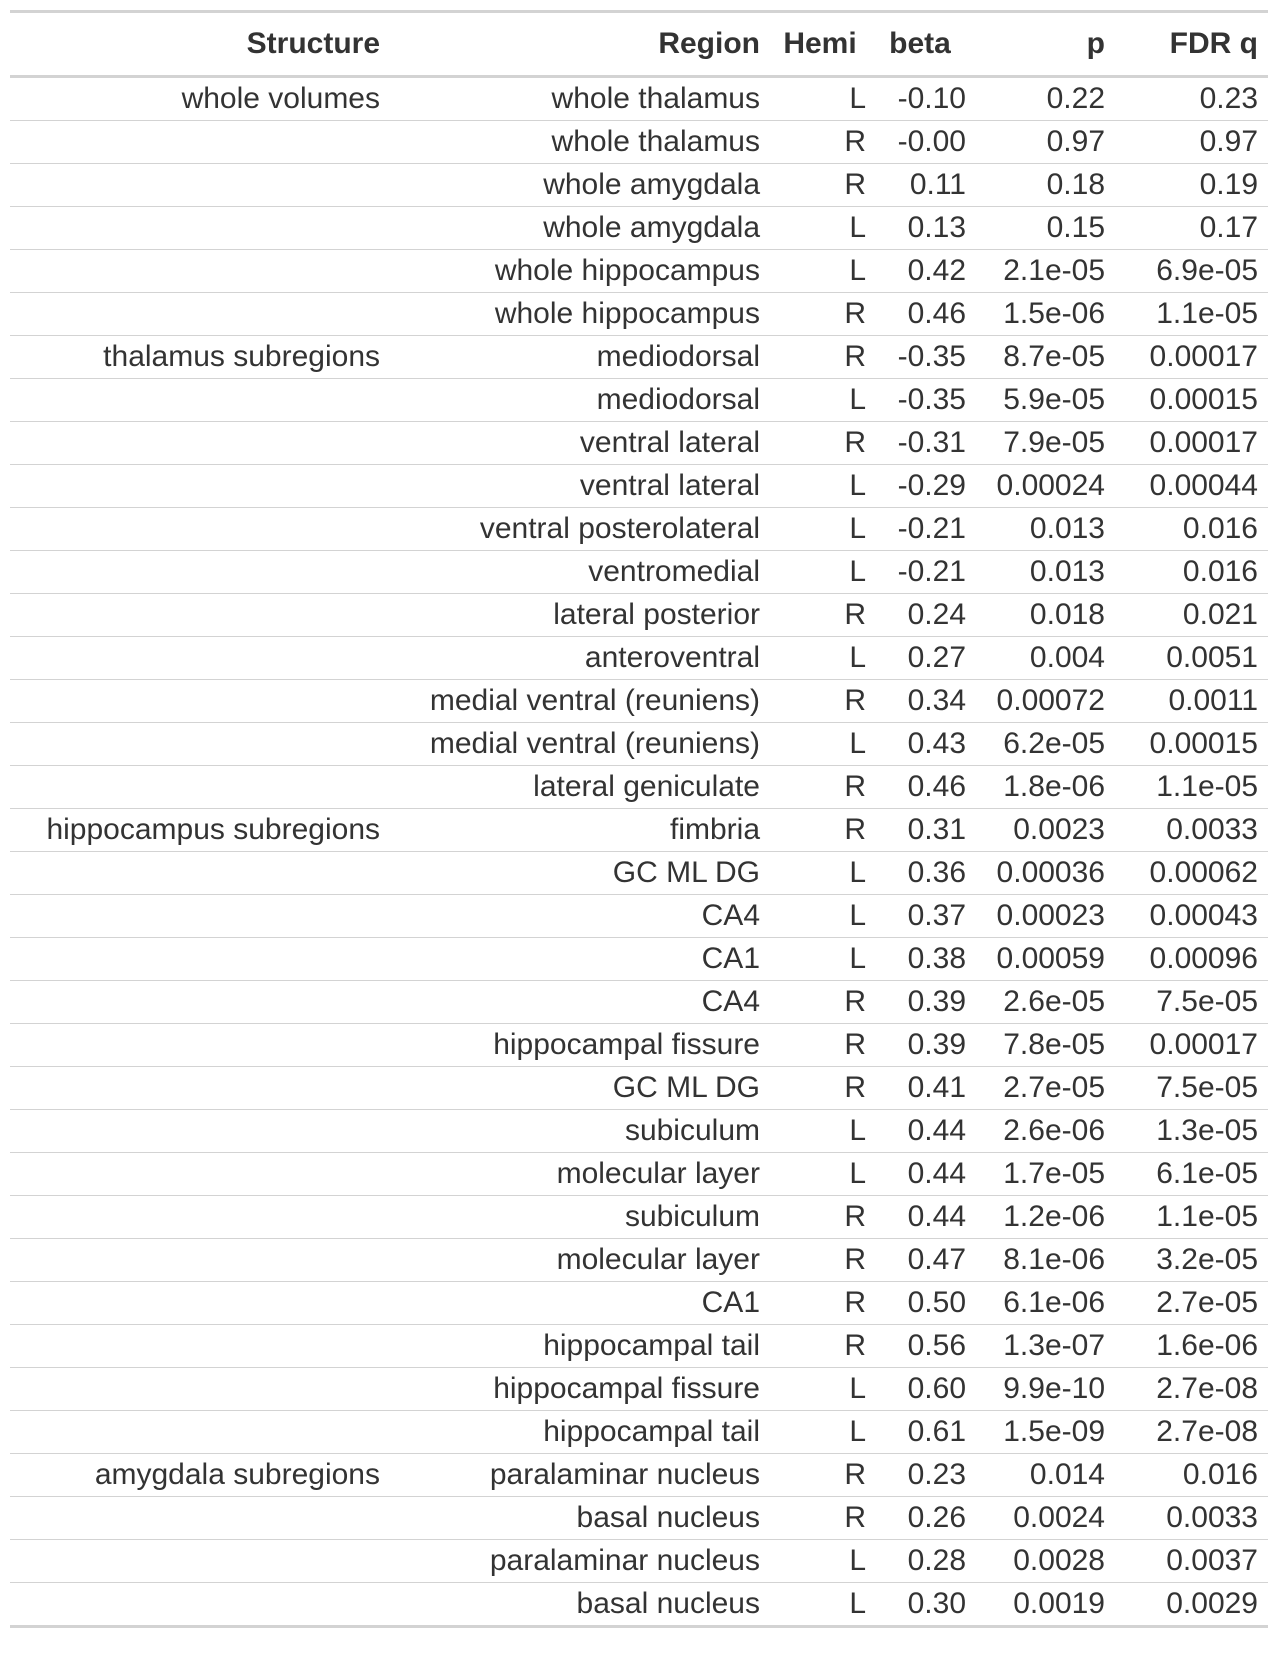 The height and width of the screenshot is (1670, 1278). What do you see at coordinates (1191, 486) in the screenshot?
I see `cell-fdr-q: 0.00044` at bounding box center [1191, 486].